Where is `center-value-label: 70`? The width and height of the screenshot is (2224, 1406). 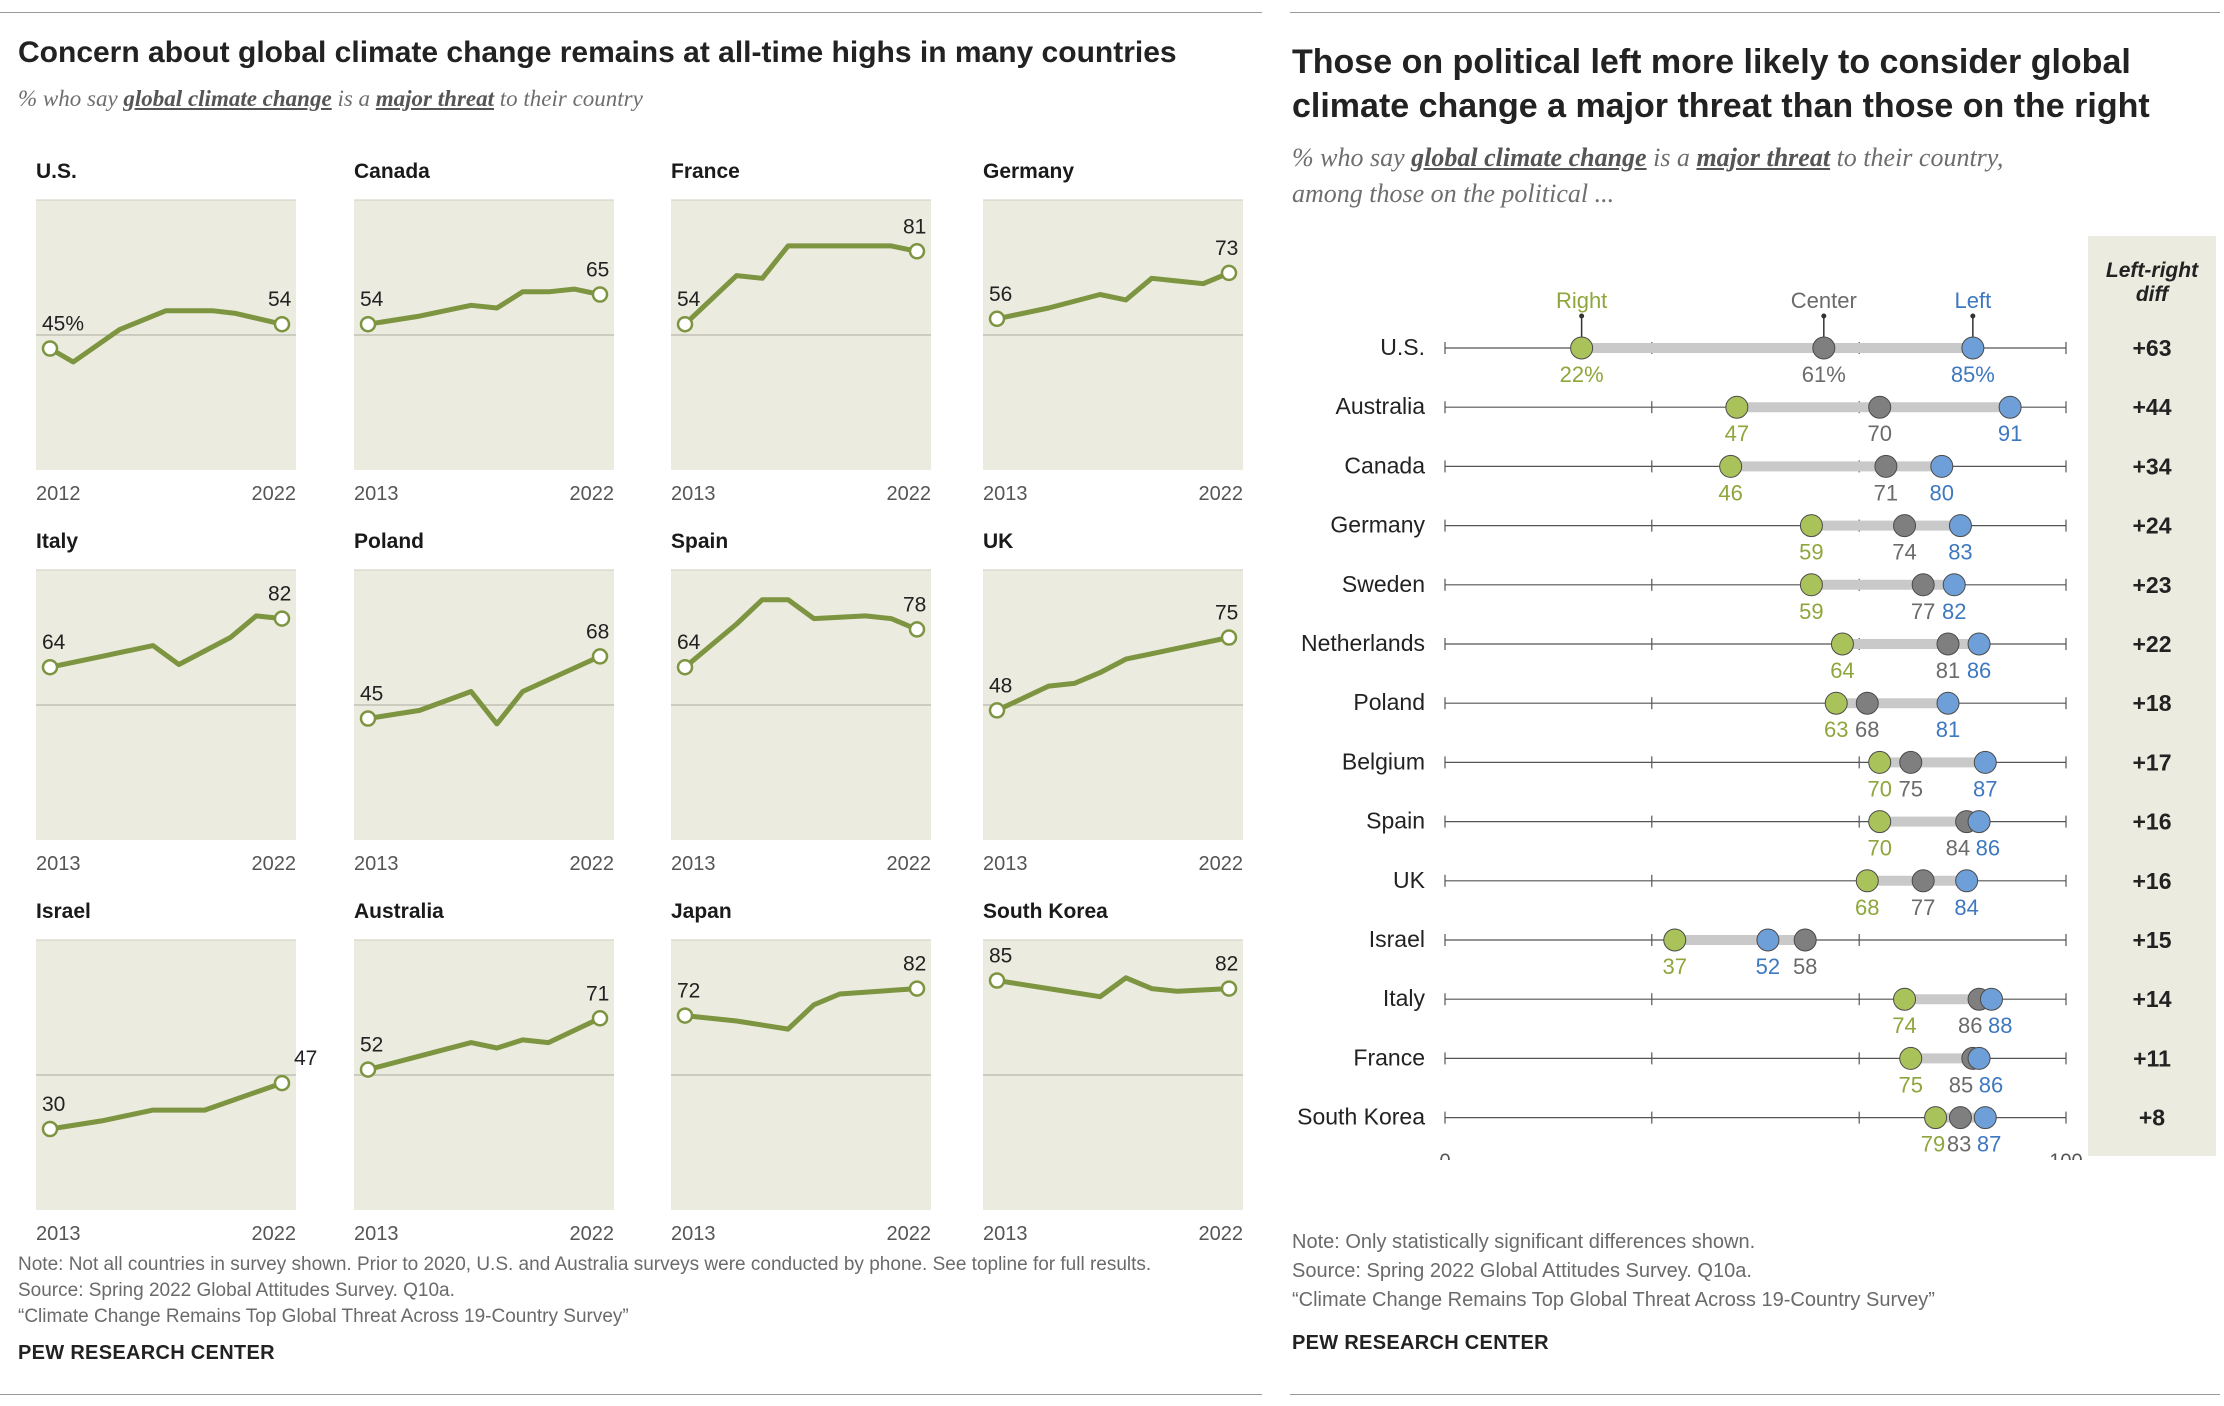 center-value-label: 70 is located at coordinates (1879, 433).